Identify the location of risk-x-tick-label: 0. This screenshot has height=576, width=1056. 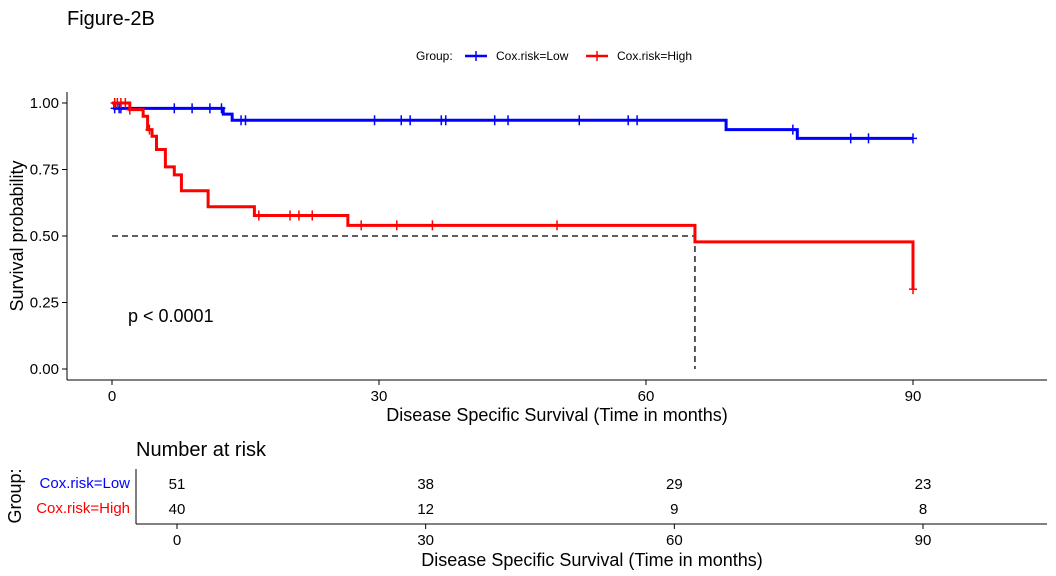
(177, 540).